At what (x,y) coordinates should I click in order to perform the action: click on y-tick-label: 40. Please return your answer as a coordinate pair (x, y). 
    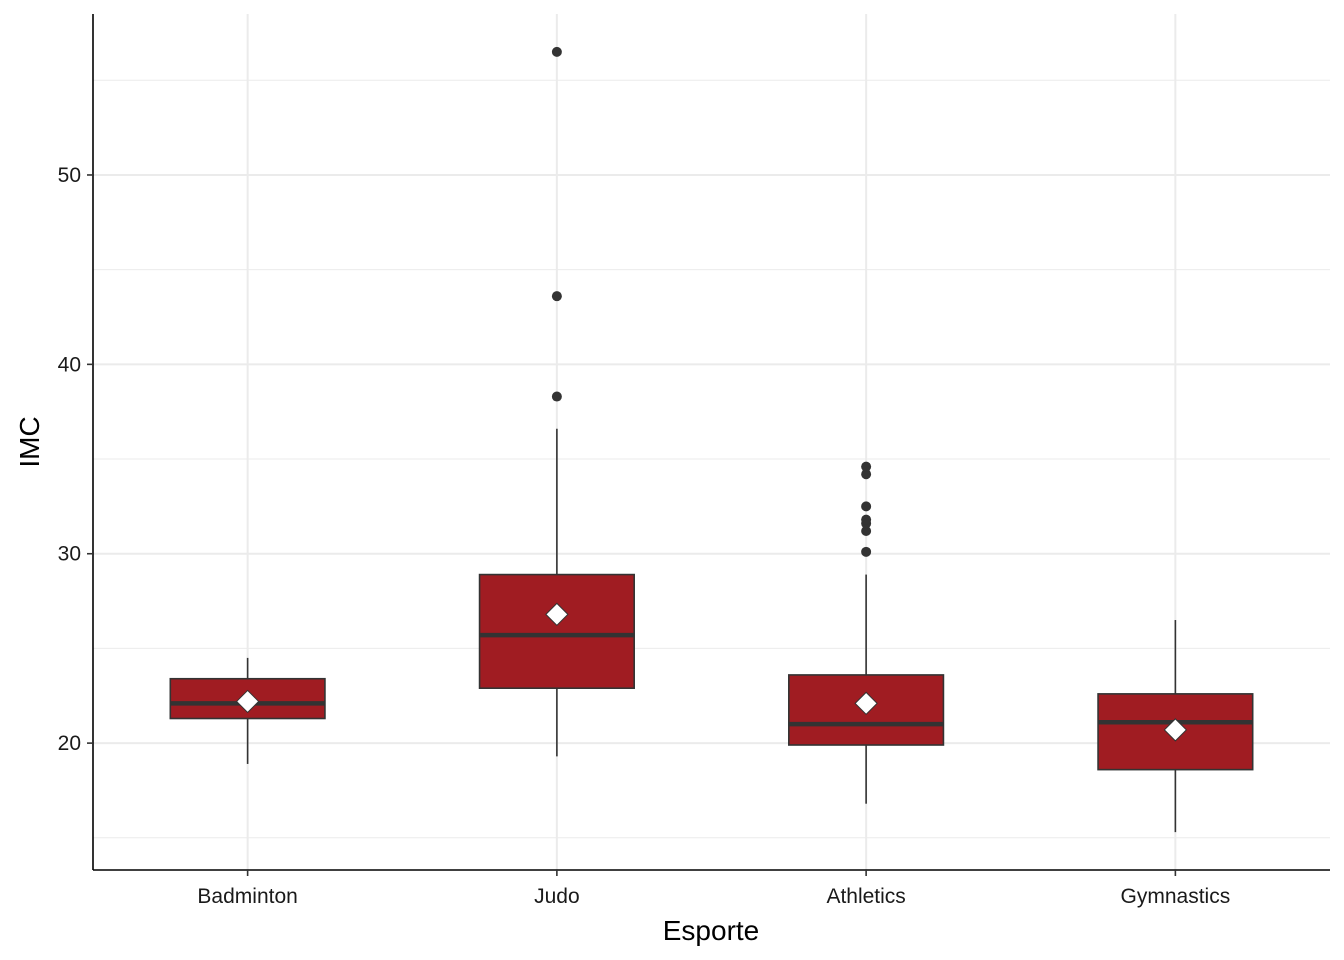
    Looking at the image, I should click on (69, 364).